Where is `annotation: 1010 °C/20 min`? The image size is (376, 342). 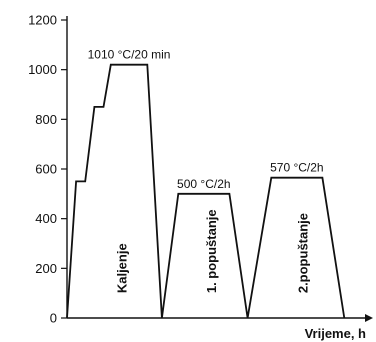 annotation: 1010 °C/20 min is located at coordinates (129, 55).